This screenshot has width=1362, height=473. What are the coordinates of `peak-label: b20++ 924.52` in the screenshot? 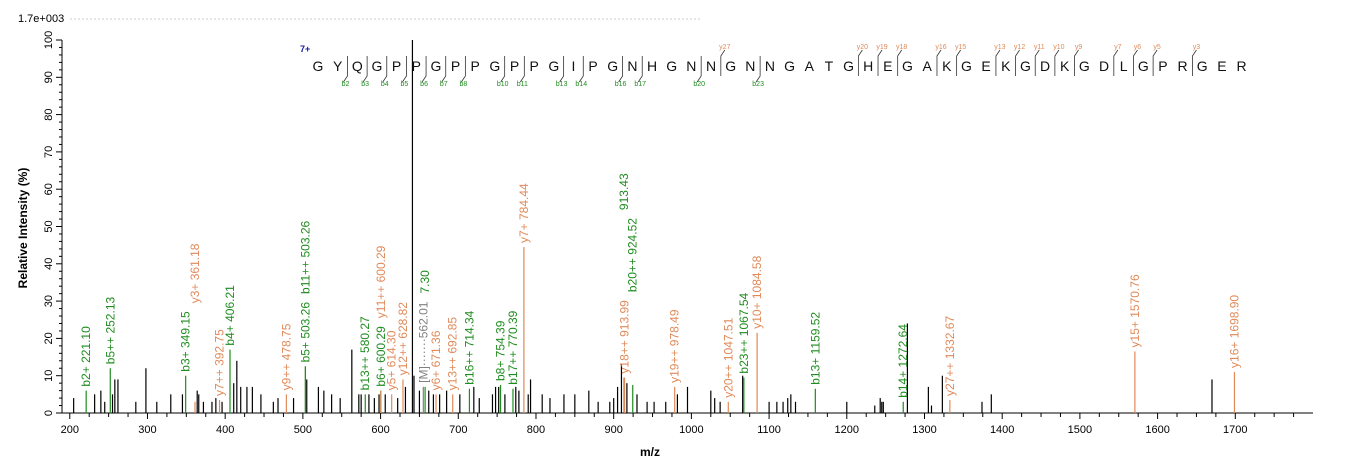 It's located at (633, 255).